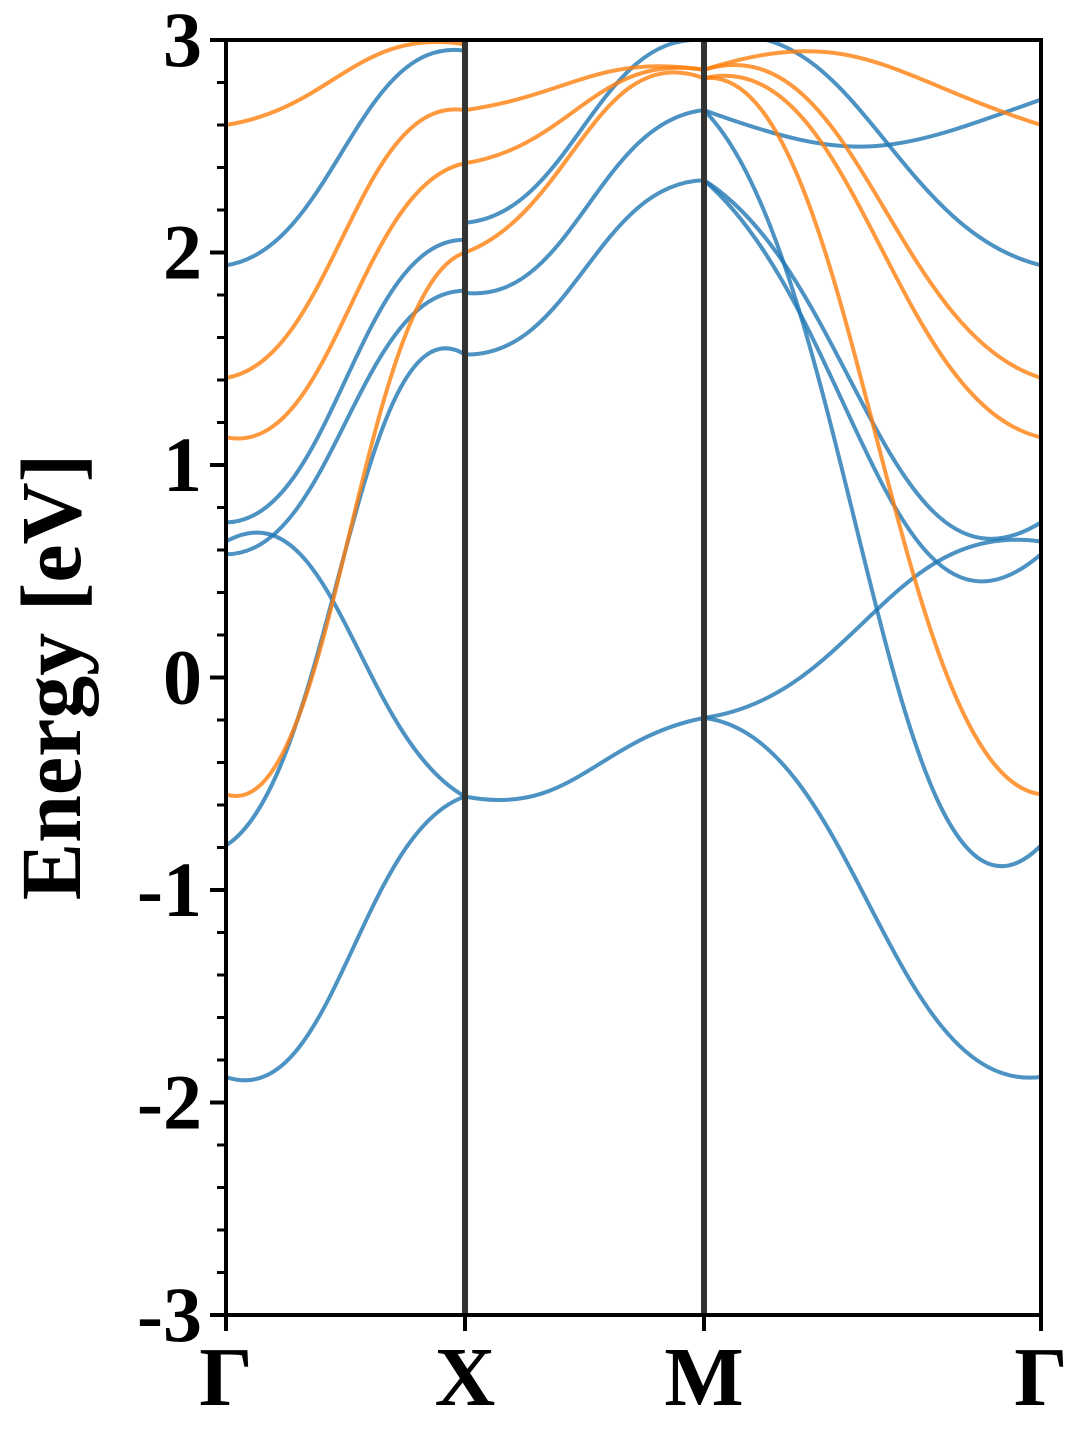 Image resolution: width=1080 pixels, height=1440 pixels. I want to click on y-tick-label: 0, so click(182, 677).